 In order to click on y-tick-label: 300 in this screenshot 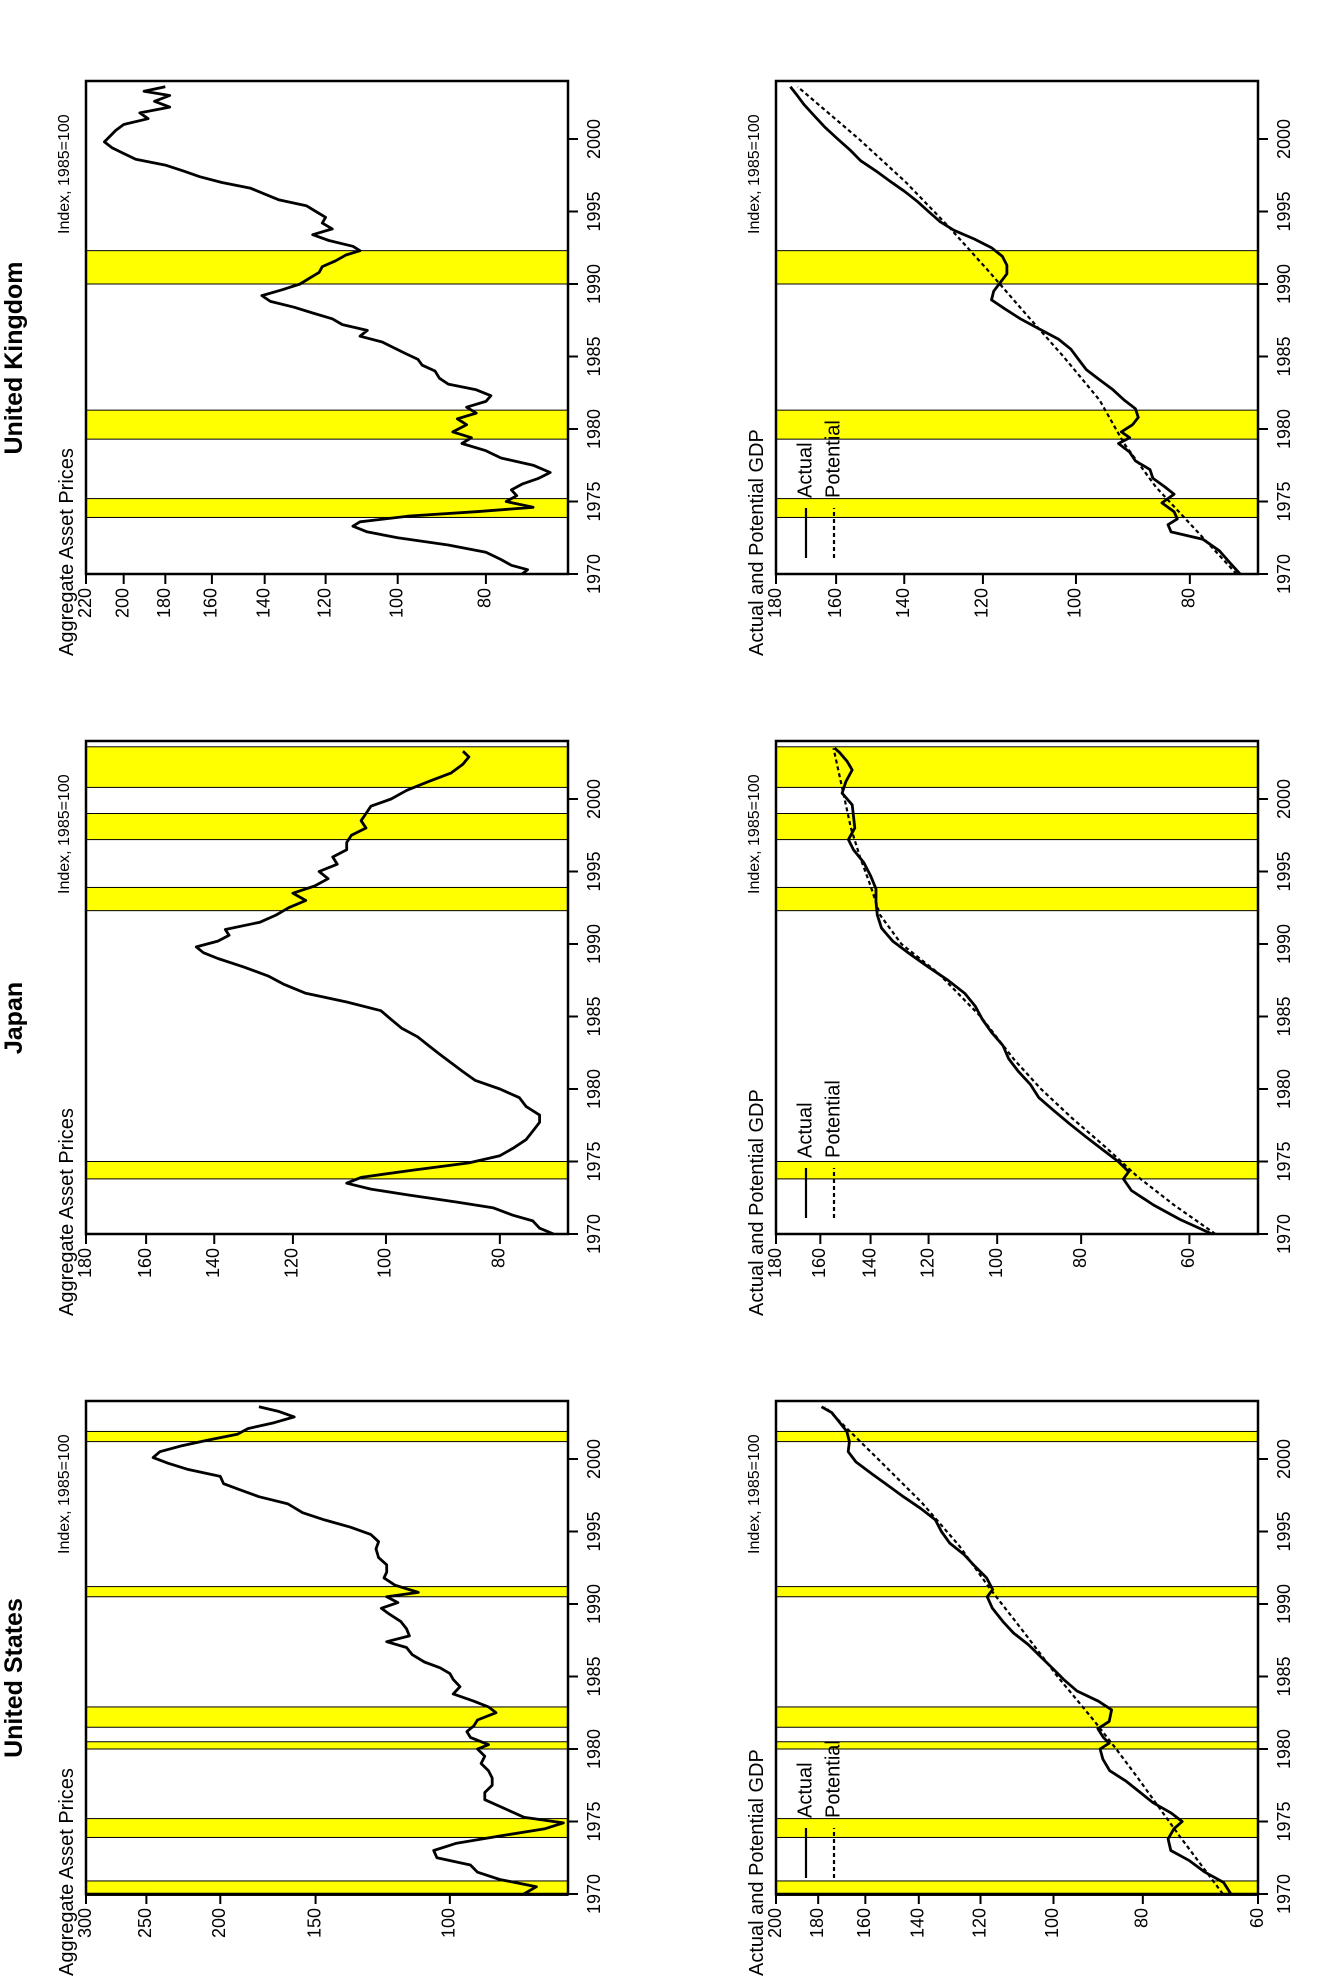, I will do `click(85, 1923)`.